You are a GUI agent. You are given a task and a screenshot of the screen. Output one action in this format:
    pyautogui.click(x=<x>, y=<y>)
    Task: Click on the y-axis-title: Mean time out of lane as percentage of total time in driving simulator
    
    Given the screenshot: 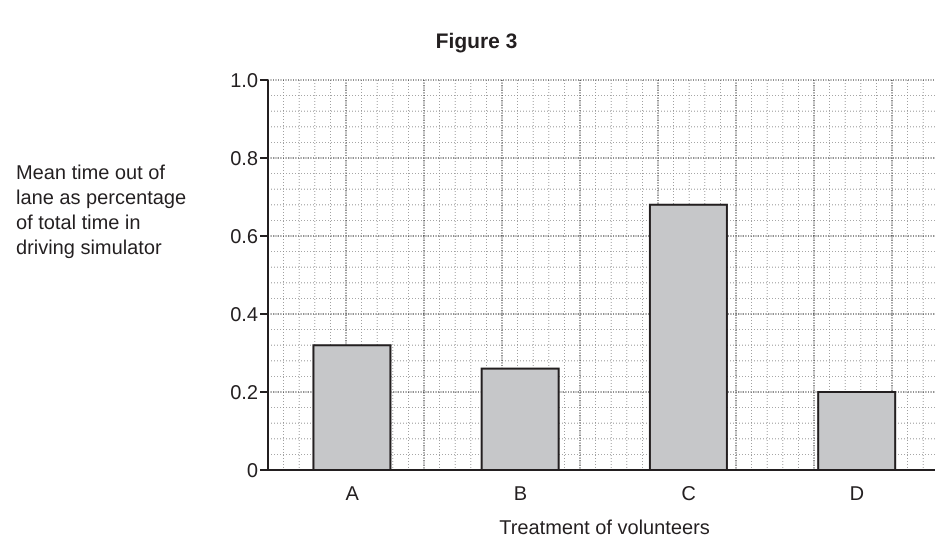 What is the action you would take?
    pyautogui.click(x=102, y=211)
    